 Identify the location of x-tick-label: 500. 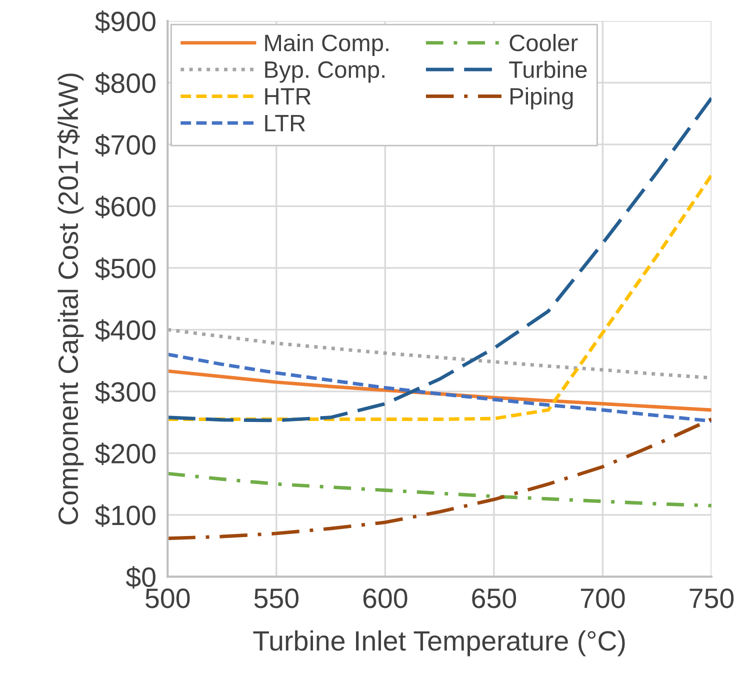
(168, 598).